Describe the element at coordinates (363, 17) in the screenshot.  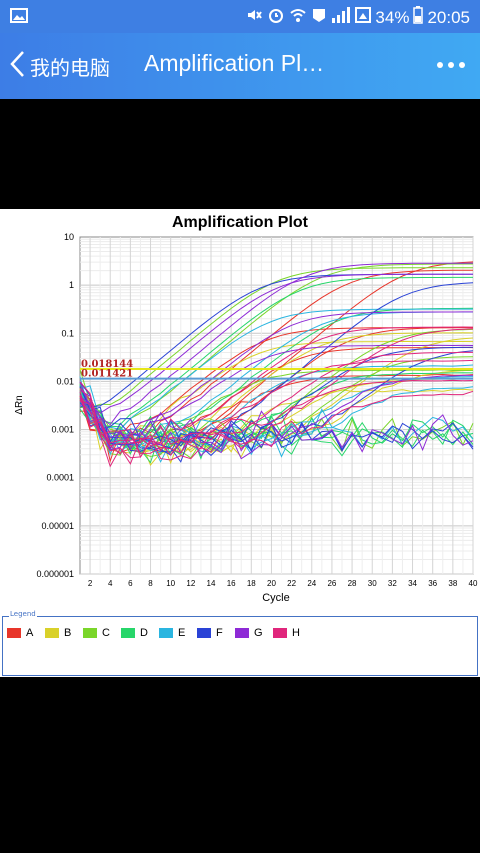
I see `screenshot-icon` at that location.